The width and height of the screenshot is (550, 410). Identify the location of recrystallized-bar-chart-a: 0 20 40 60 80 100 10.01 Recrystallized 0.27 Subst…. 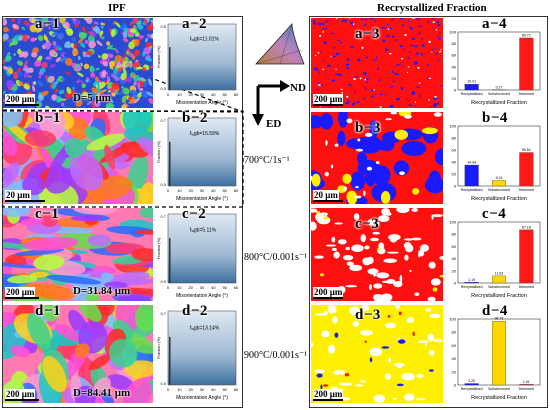
(495, 68).